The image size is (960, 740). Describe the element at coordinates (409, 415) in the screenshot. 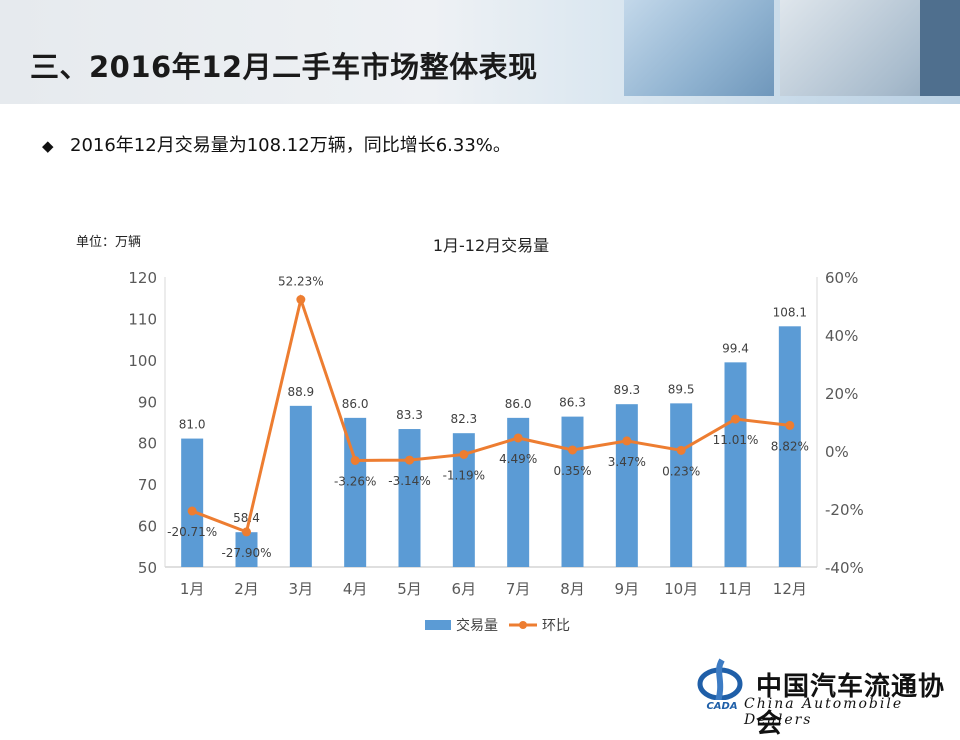

I see `bar-data-label: 83.3` at that location.